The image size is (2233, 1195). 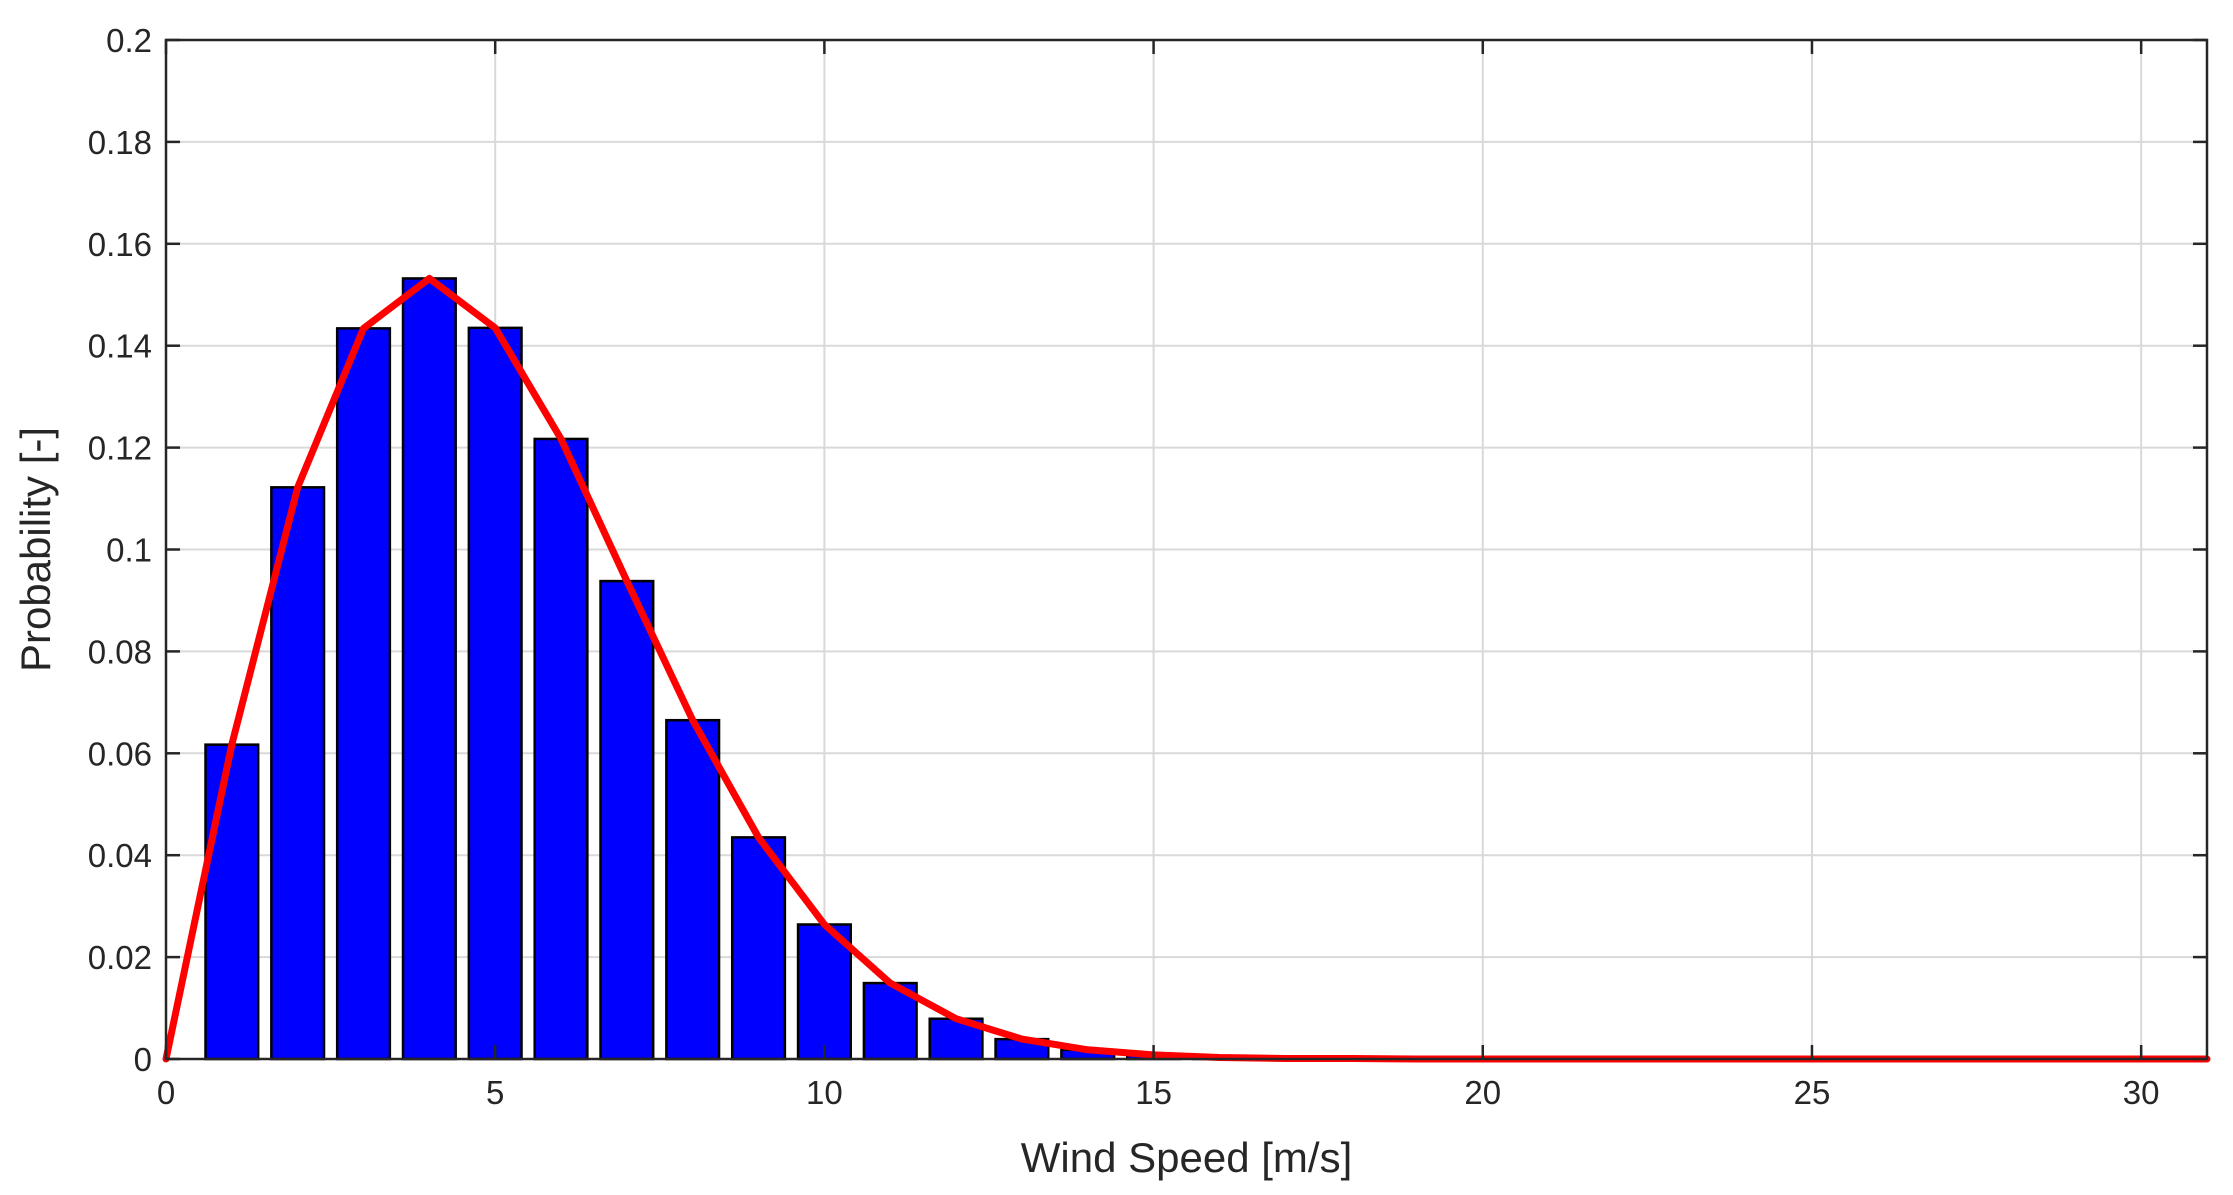 I want to click on y-tick-label: 0.06, so click(x=120, y=753).